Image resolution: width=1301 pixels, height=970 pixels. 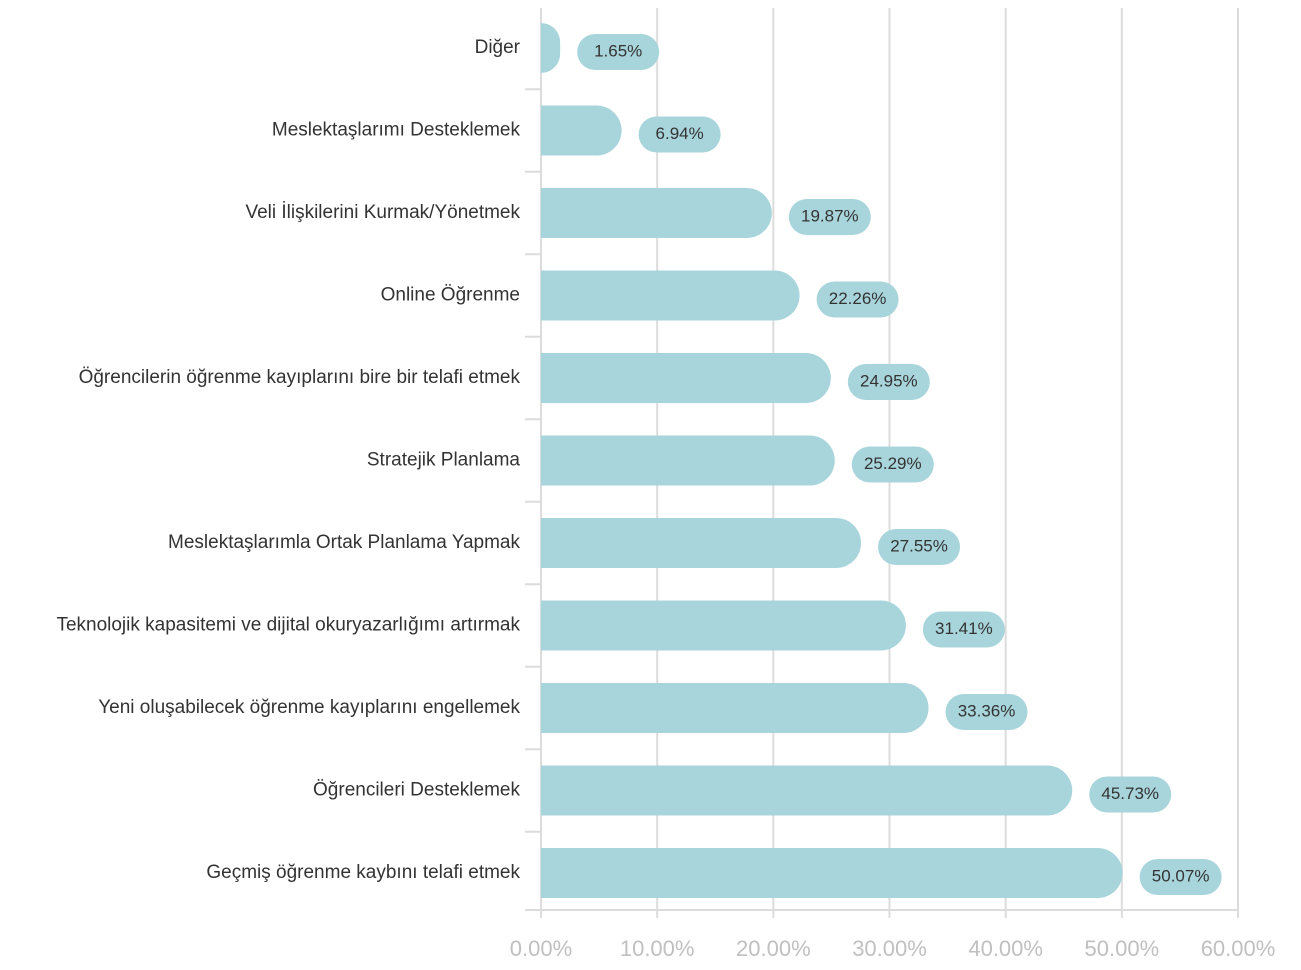 I want to click on value-label: 27.55%, so click(x=919, y=545).